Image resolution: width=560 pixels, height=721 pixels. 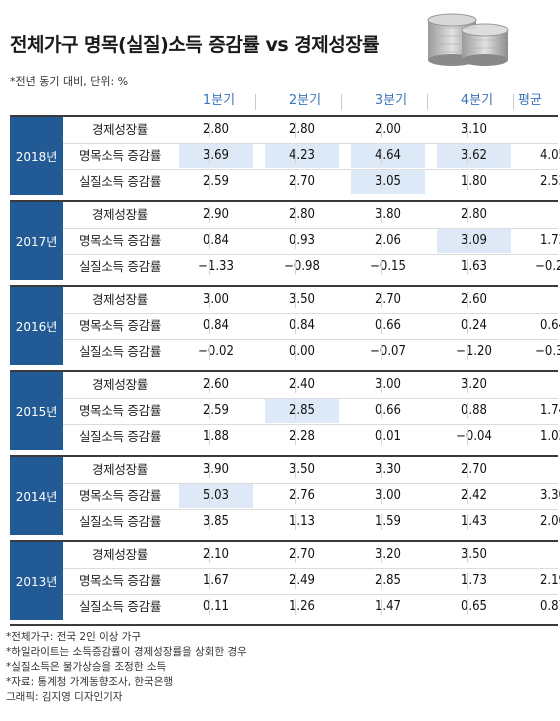 I want to click on page-title: 전체가구 명목(실질)소득 증감률 vs 경제성장률, so click(x=195, y=45).